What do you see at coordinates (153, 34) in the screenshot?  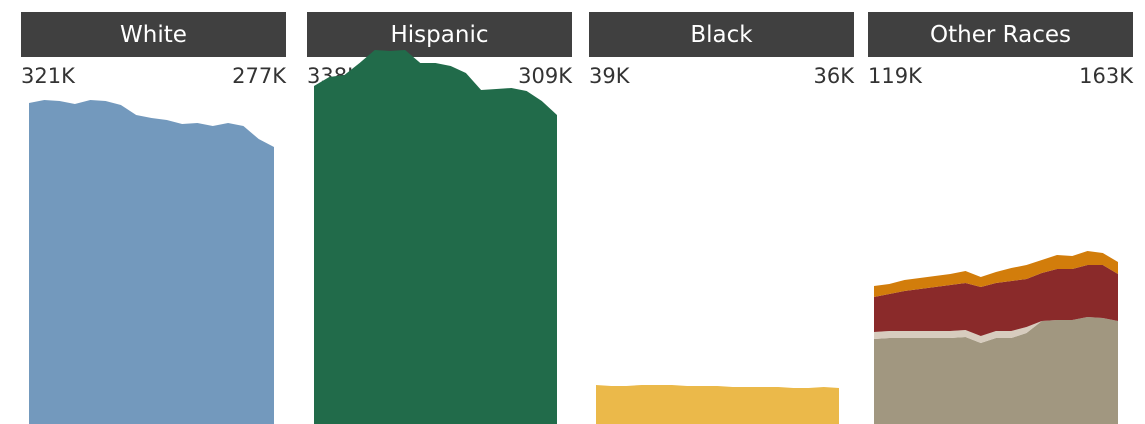 I see `panel-title: White` at bounding box center [153, 34].